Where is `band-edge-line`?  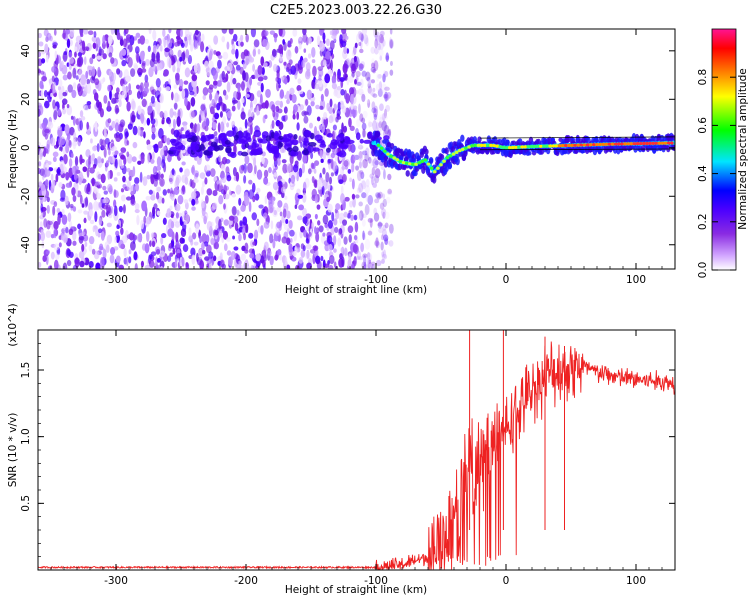
band-edge-line is located at coordinates (577, 137).